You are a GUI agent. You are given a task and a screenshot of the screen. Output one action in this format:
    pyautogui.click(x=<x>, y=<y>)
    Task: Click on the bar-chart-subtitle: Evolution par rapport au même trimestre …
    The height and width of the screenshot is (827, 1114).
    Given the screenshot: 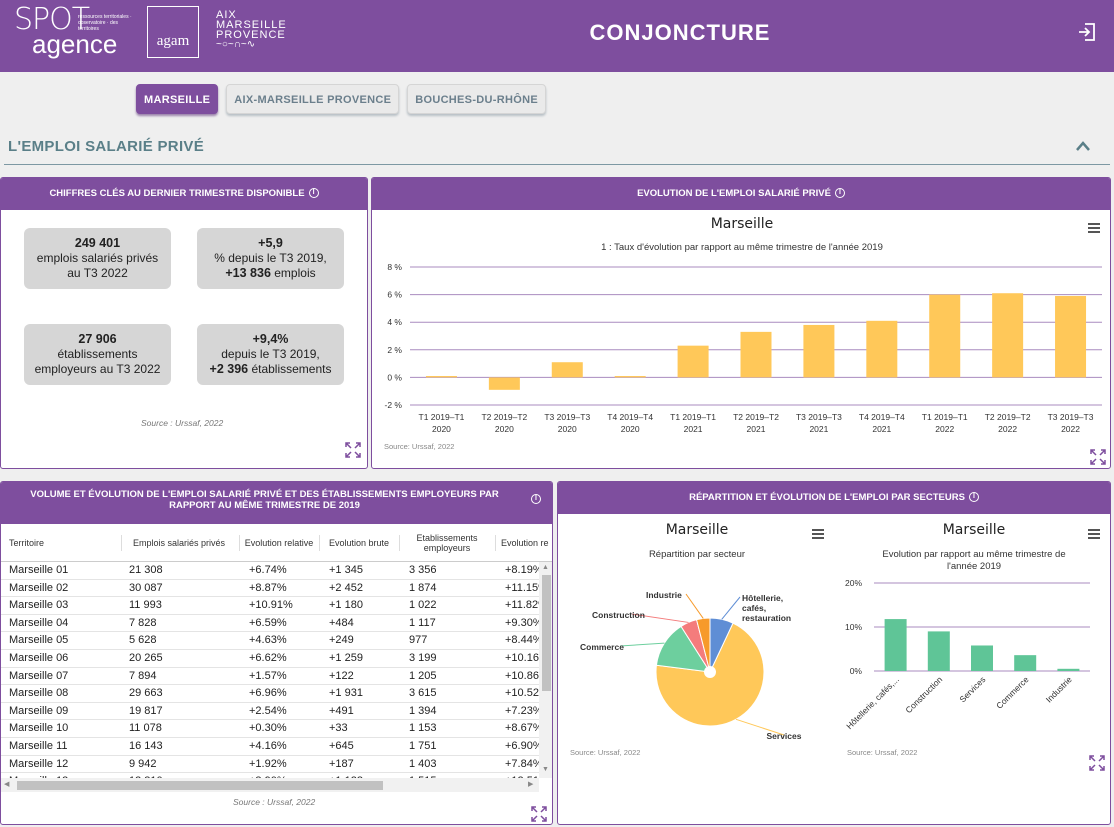 What is the action you would take?
    pyautogui.click(x=974, y=560)
    